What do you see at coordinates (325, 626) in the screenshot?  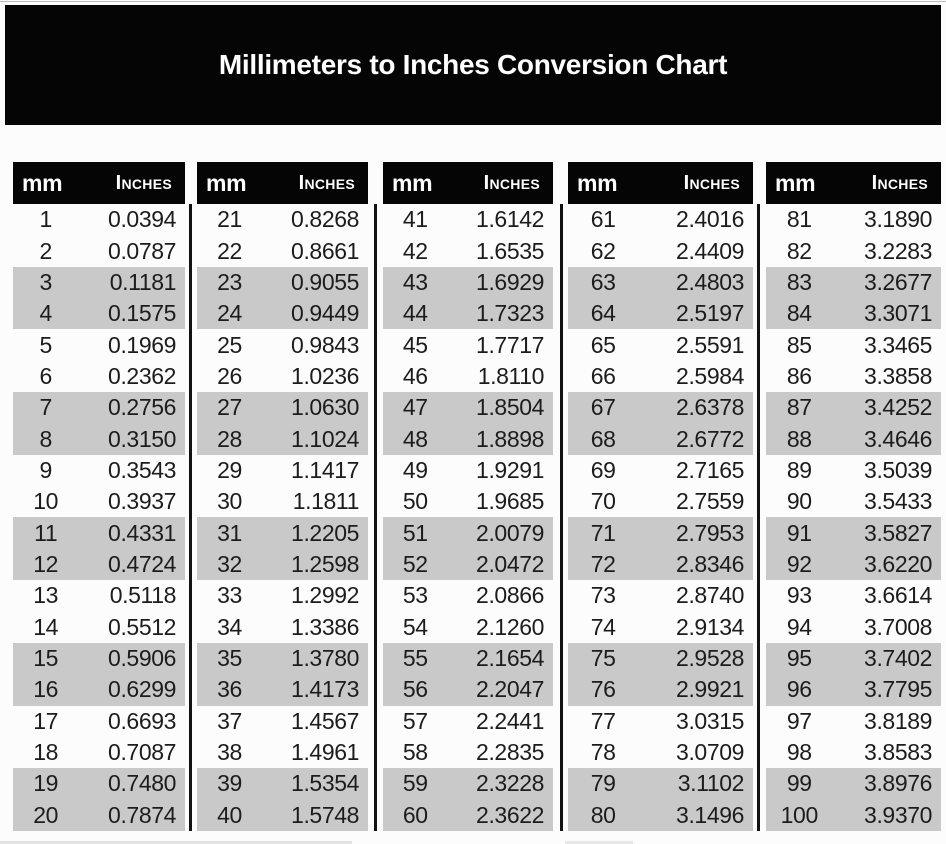 I see `inches-value: 1.3386` at bounding box center [325, 626].